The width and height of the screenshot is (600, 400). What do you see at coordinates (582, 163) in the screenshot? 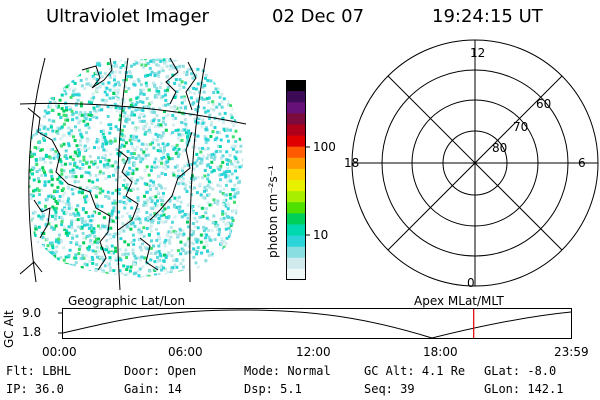
I see `mlt-label-6: 6` at bounding box center [582, 163].